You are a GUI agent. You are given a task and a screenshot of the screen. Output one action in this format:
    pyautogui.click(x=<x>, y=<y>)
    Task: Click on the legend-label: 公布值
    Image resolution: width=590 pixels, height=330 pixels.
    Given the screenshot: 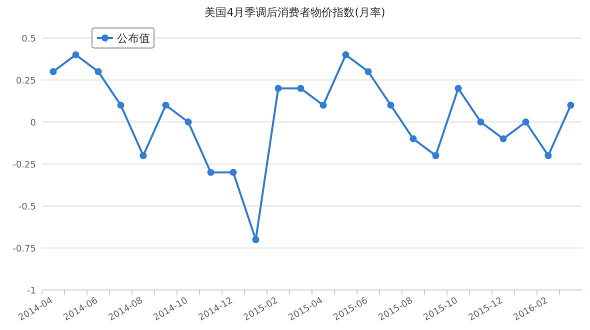 What is the action you would take?
    pyautogui.click(x=133, y=38)
    